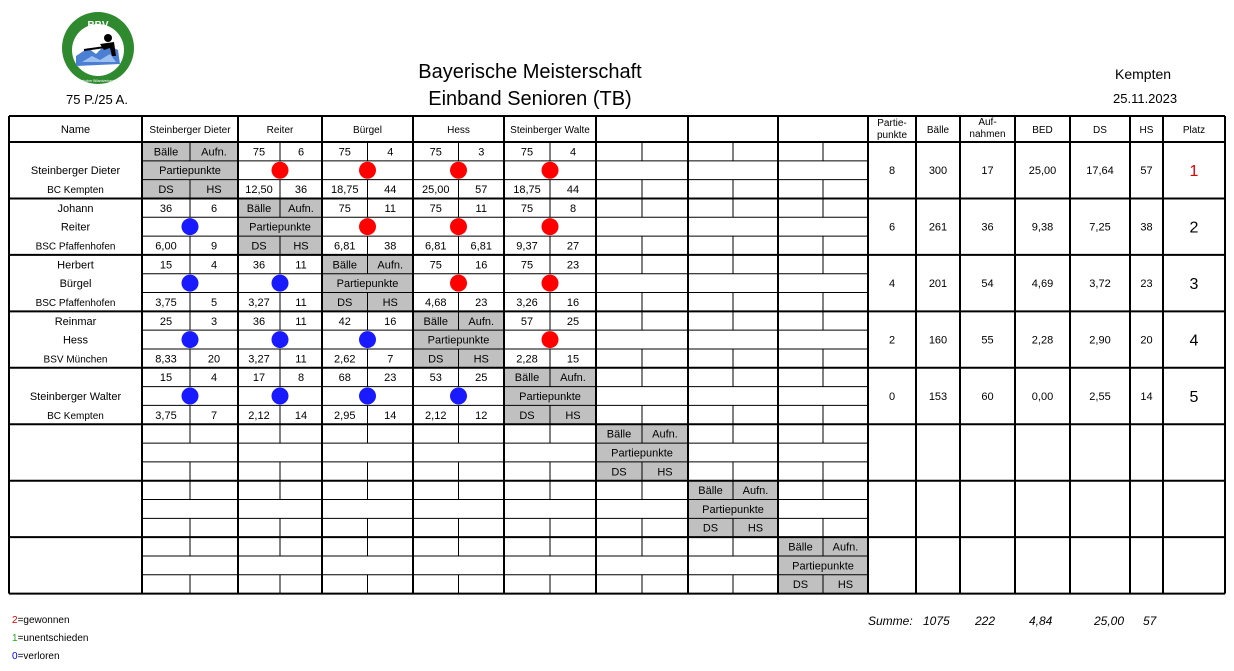 Image resolution: width=1234 pixels, height=671 pixels. Describe the element at coordinates (258, 359) in the screenshot. I see `match-ds: 3,27` at that location.